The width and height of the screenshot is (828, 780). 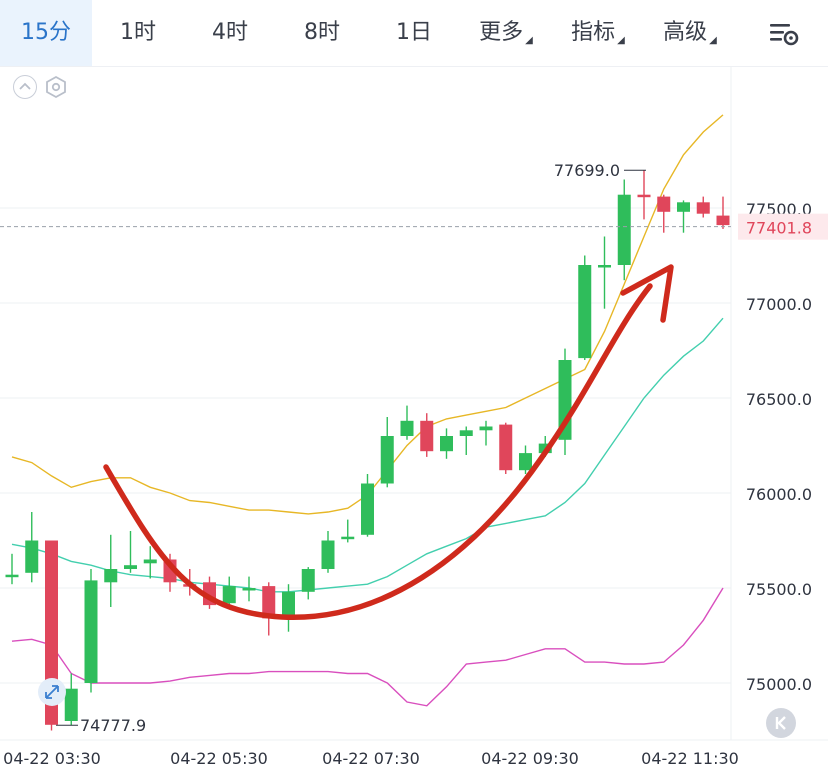 I want to click on collapse-up-icon, so click(x=25, y=87).